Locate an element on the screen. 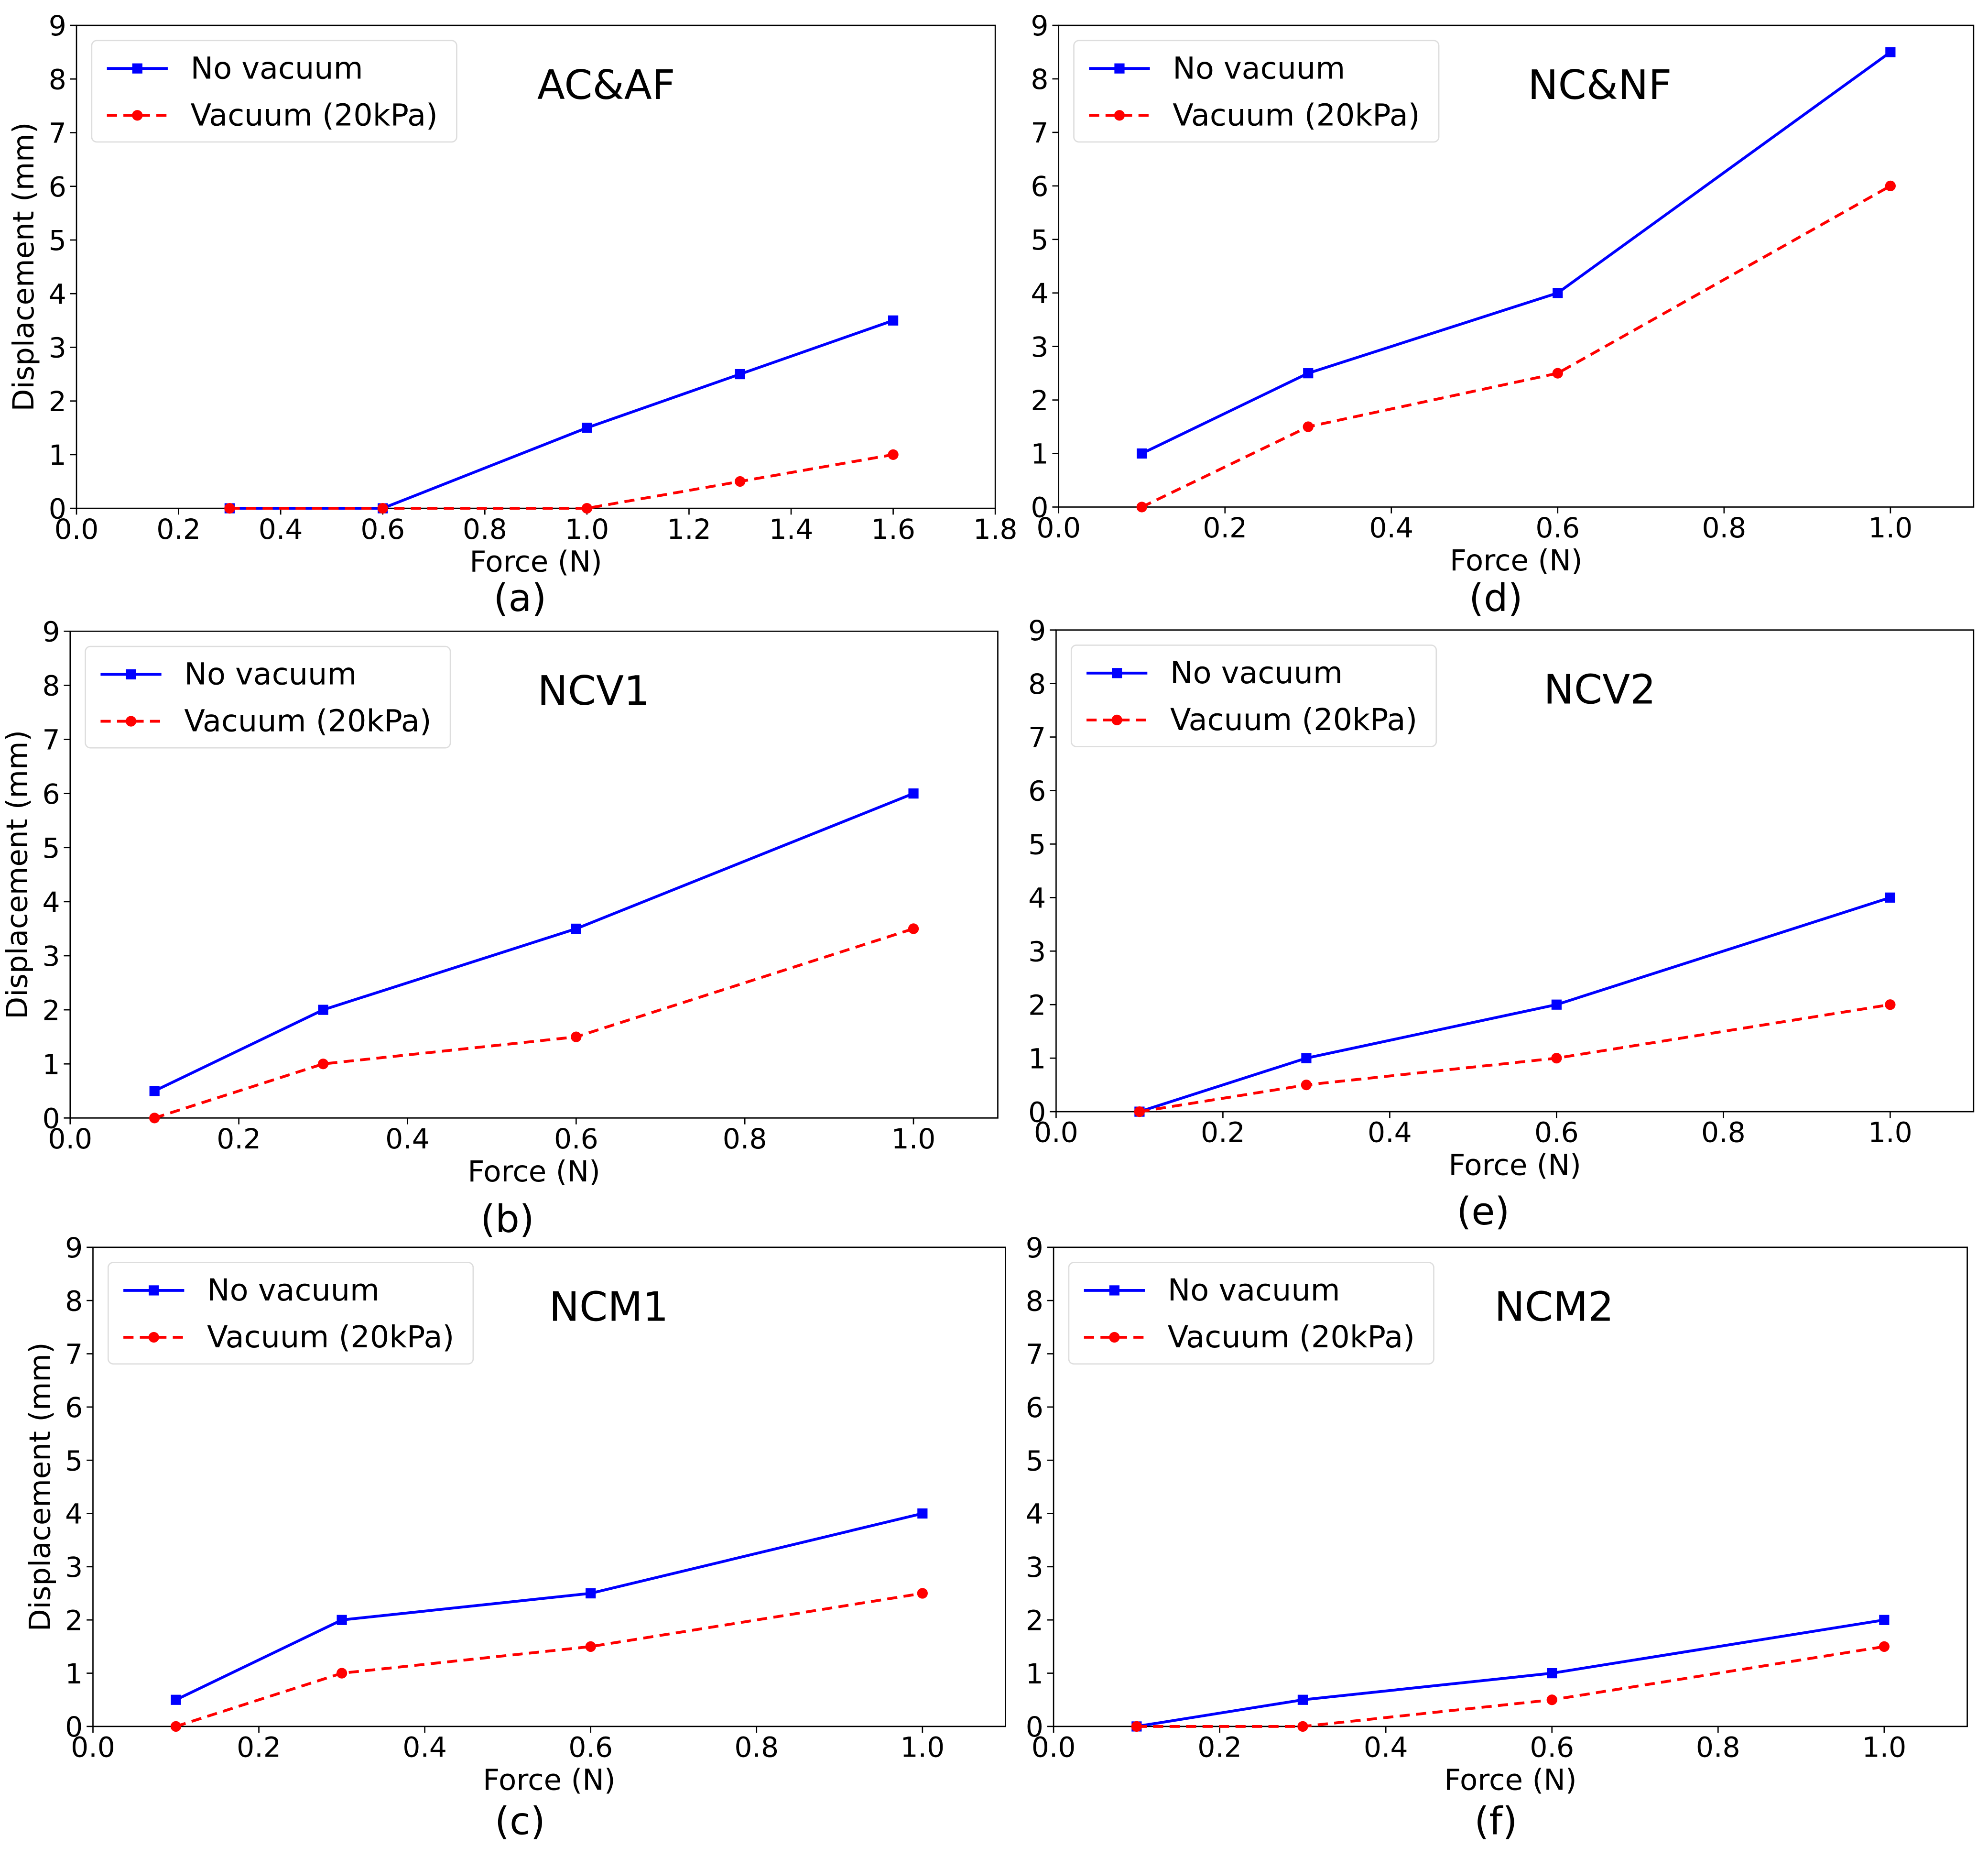 This screenshot has width=1988, height=1857. panel-label: (a) is located at coordinates (520, 598).